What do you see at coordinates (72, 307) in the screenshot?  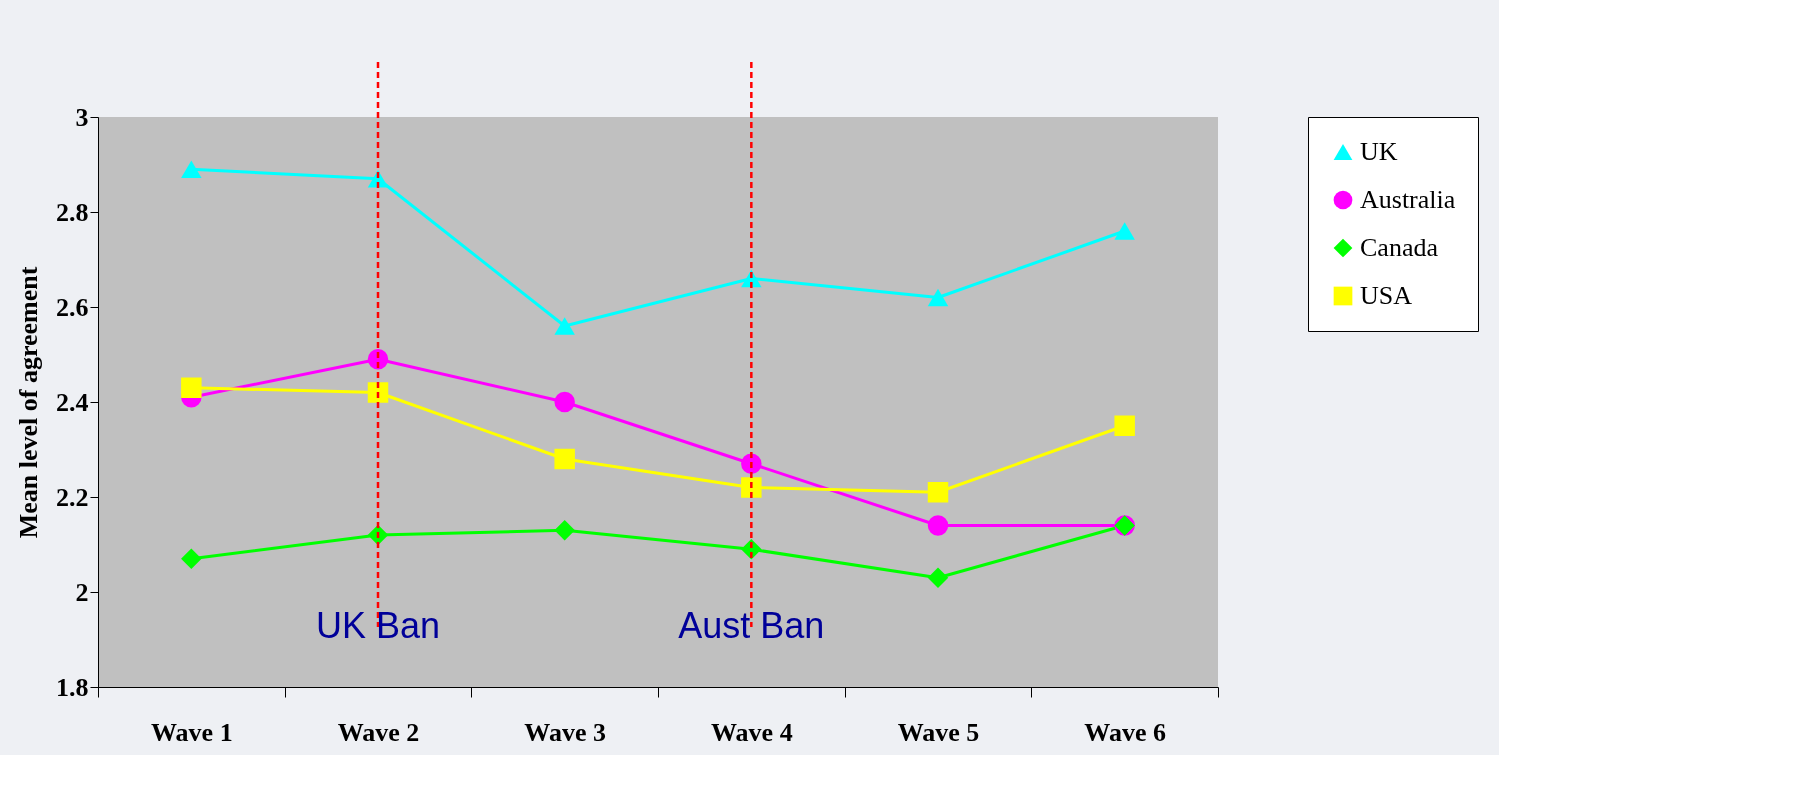 I see `y-tick-label: 2.6` at bounding box center [72, 307].